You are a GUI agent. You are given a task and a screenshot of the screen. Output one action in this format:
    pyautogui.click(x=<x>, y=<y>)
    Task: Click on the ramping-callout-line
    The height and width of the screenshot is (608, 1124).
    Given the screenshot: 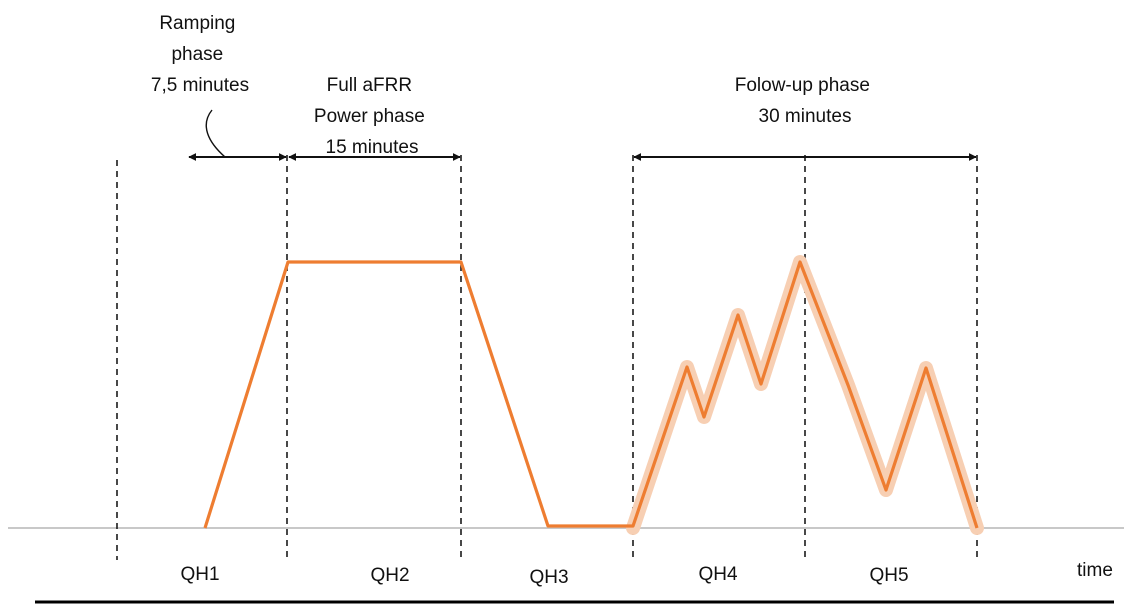 What is the action you would take?
    pyautogui.click(x=215, y=133)
    